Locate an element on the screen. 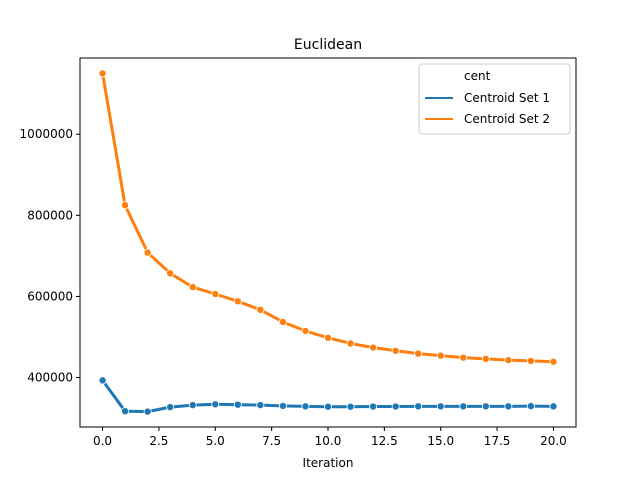 The image size is (640, 480). x-tick-label: 15.0 is located at coordinates (440, 441).